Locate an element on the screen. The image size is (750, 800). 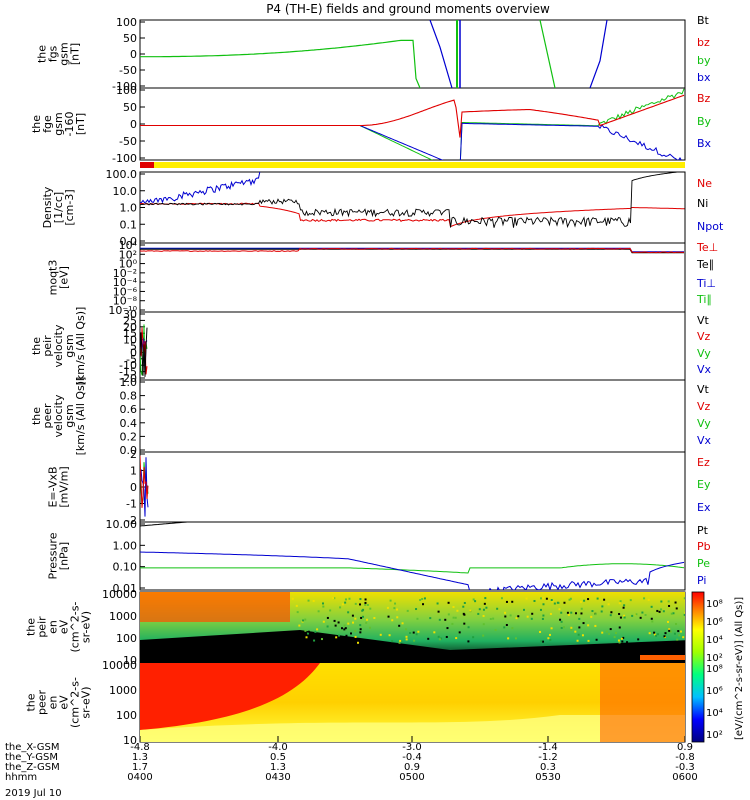
efield-ytick-label: -2 is located at coordinates (131, 520).